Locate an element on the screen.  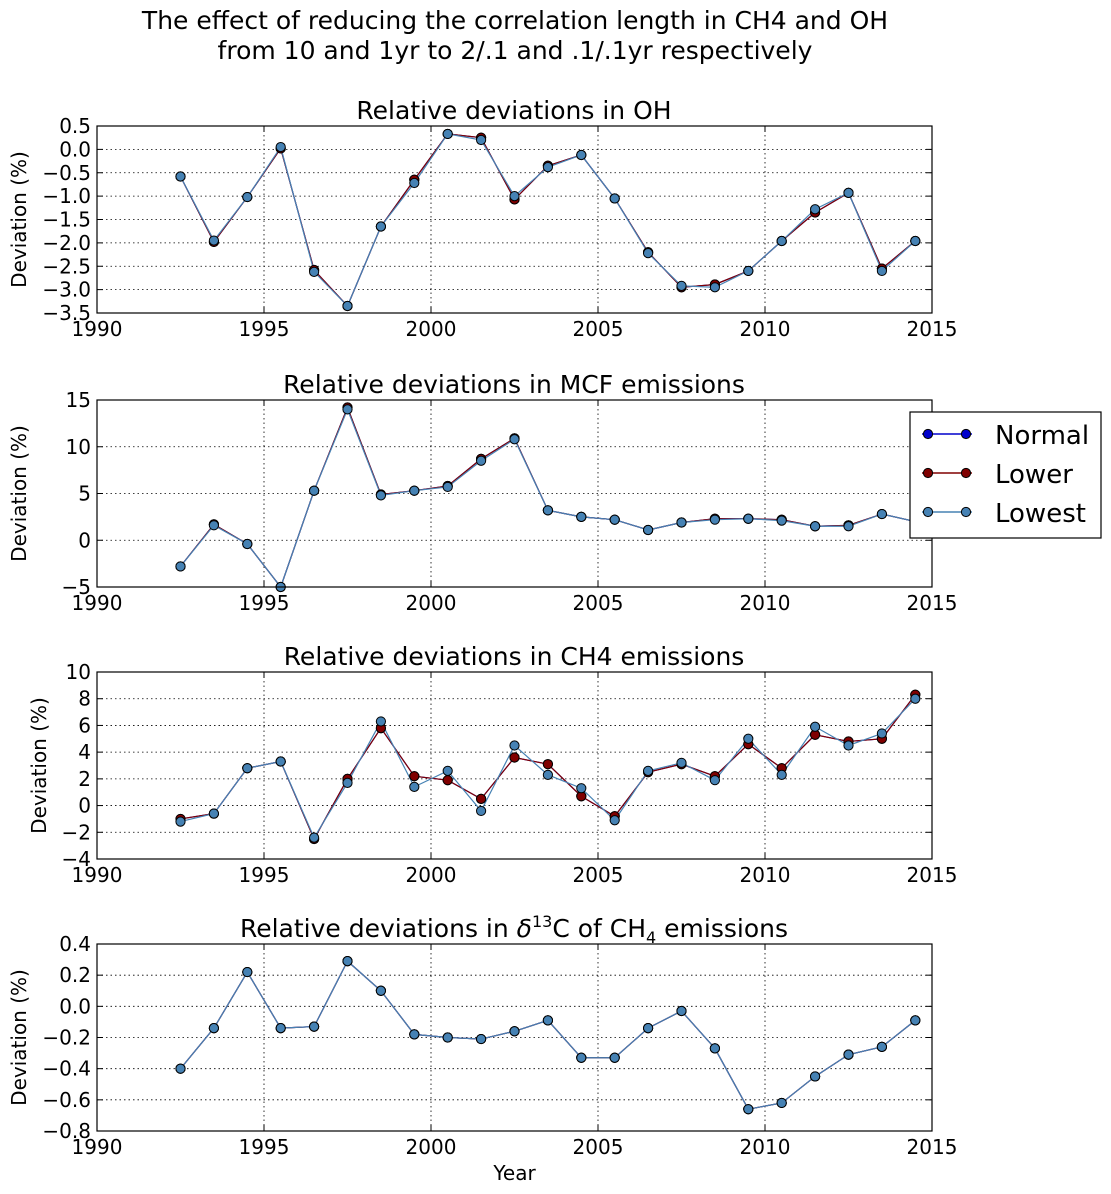
x-tick-label: 1990 is located at coordinates (97, 1147).